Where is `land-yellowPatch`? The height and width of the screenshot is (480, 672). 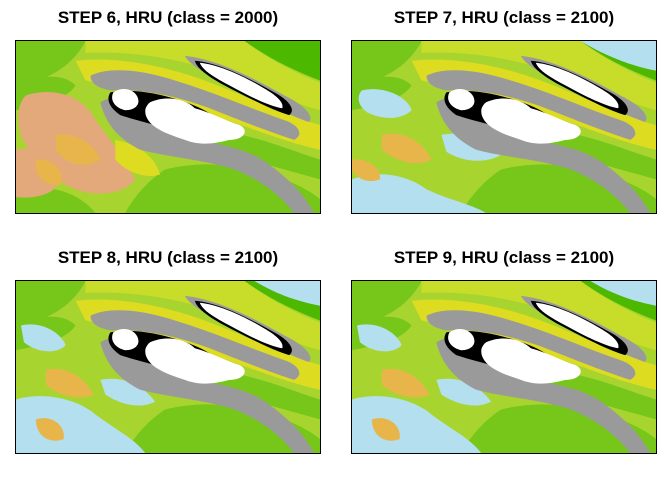
land-yellowPatch is located at coordinates (138, 157).